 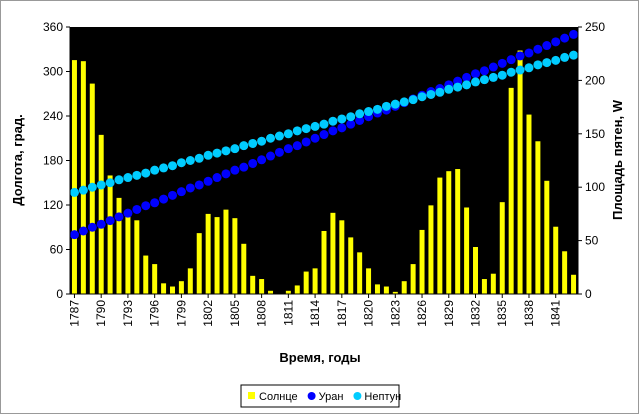 What do you see at coordinates (53, 72) in the screenshot?
I see `y-tick-label: 300` at bounding box center [53, 72].